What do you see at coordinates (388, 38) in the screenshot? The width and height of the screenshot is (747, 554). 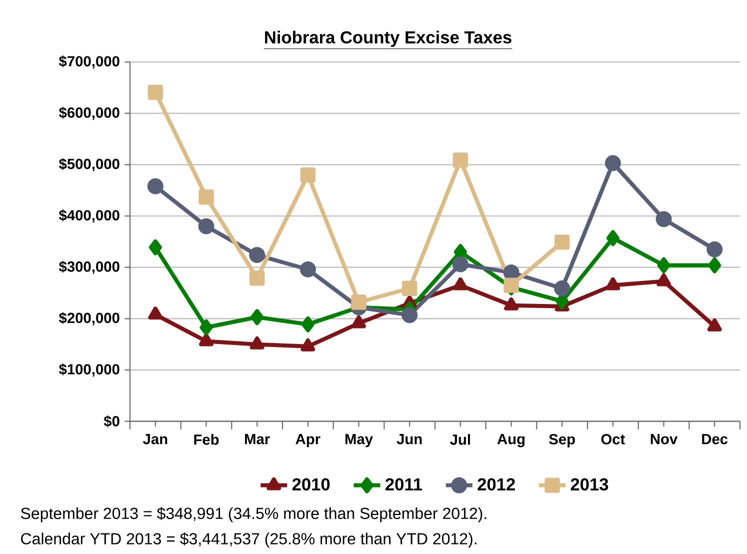 I see `chart-title: Niobrara County Excise Taxes` at bounding box center [388, 38].